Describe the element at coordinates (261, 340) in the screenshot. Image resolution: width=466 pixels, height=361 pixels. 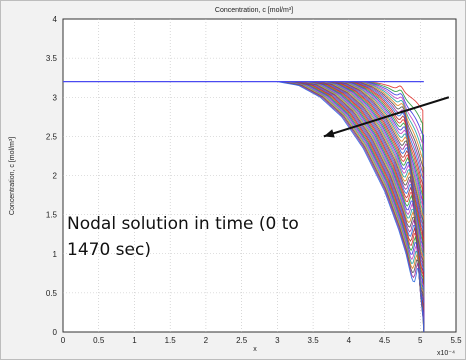
I see `x-tick-labels: 0 0.5 1 1.5 2 2.5 3 3.5 4 4.5 5 5.5` at that location.